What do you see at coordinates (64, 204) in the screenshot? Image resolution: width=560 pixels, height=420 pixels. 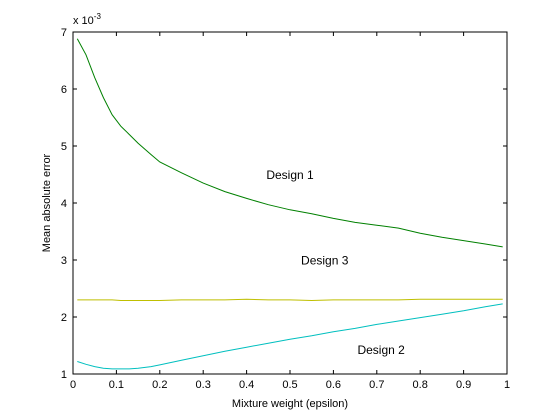 I see `y-tick-label: 4` at bounding box center [64, 204].